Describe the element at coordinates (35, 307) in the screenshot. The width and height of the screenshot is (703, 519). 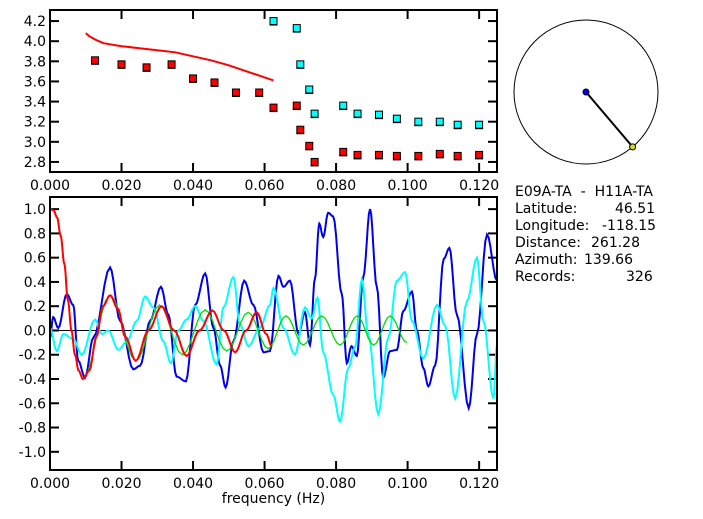
I see `y-tick-label: 0.2` at that location.